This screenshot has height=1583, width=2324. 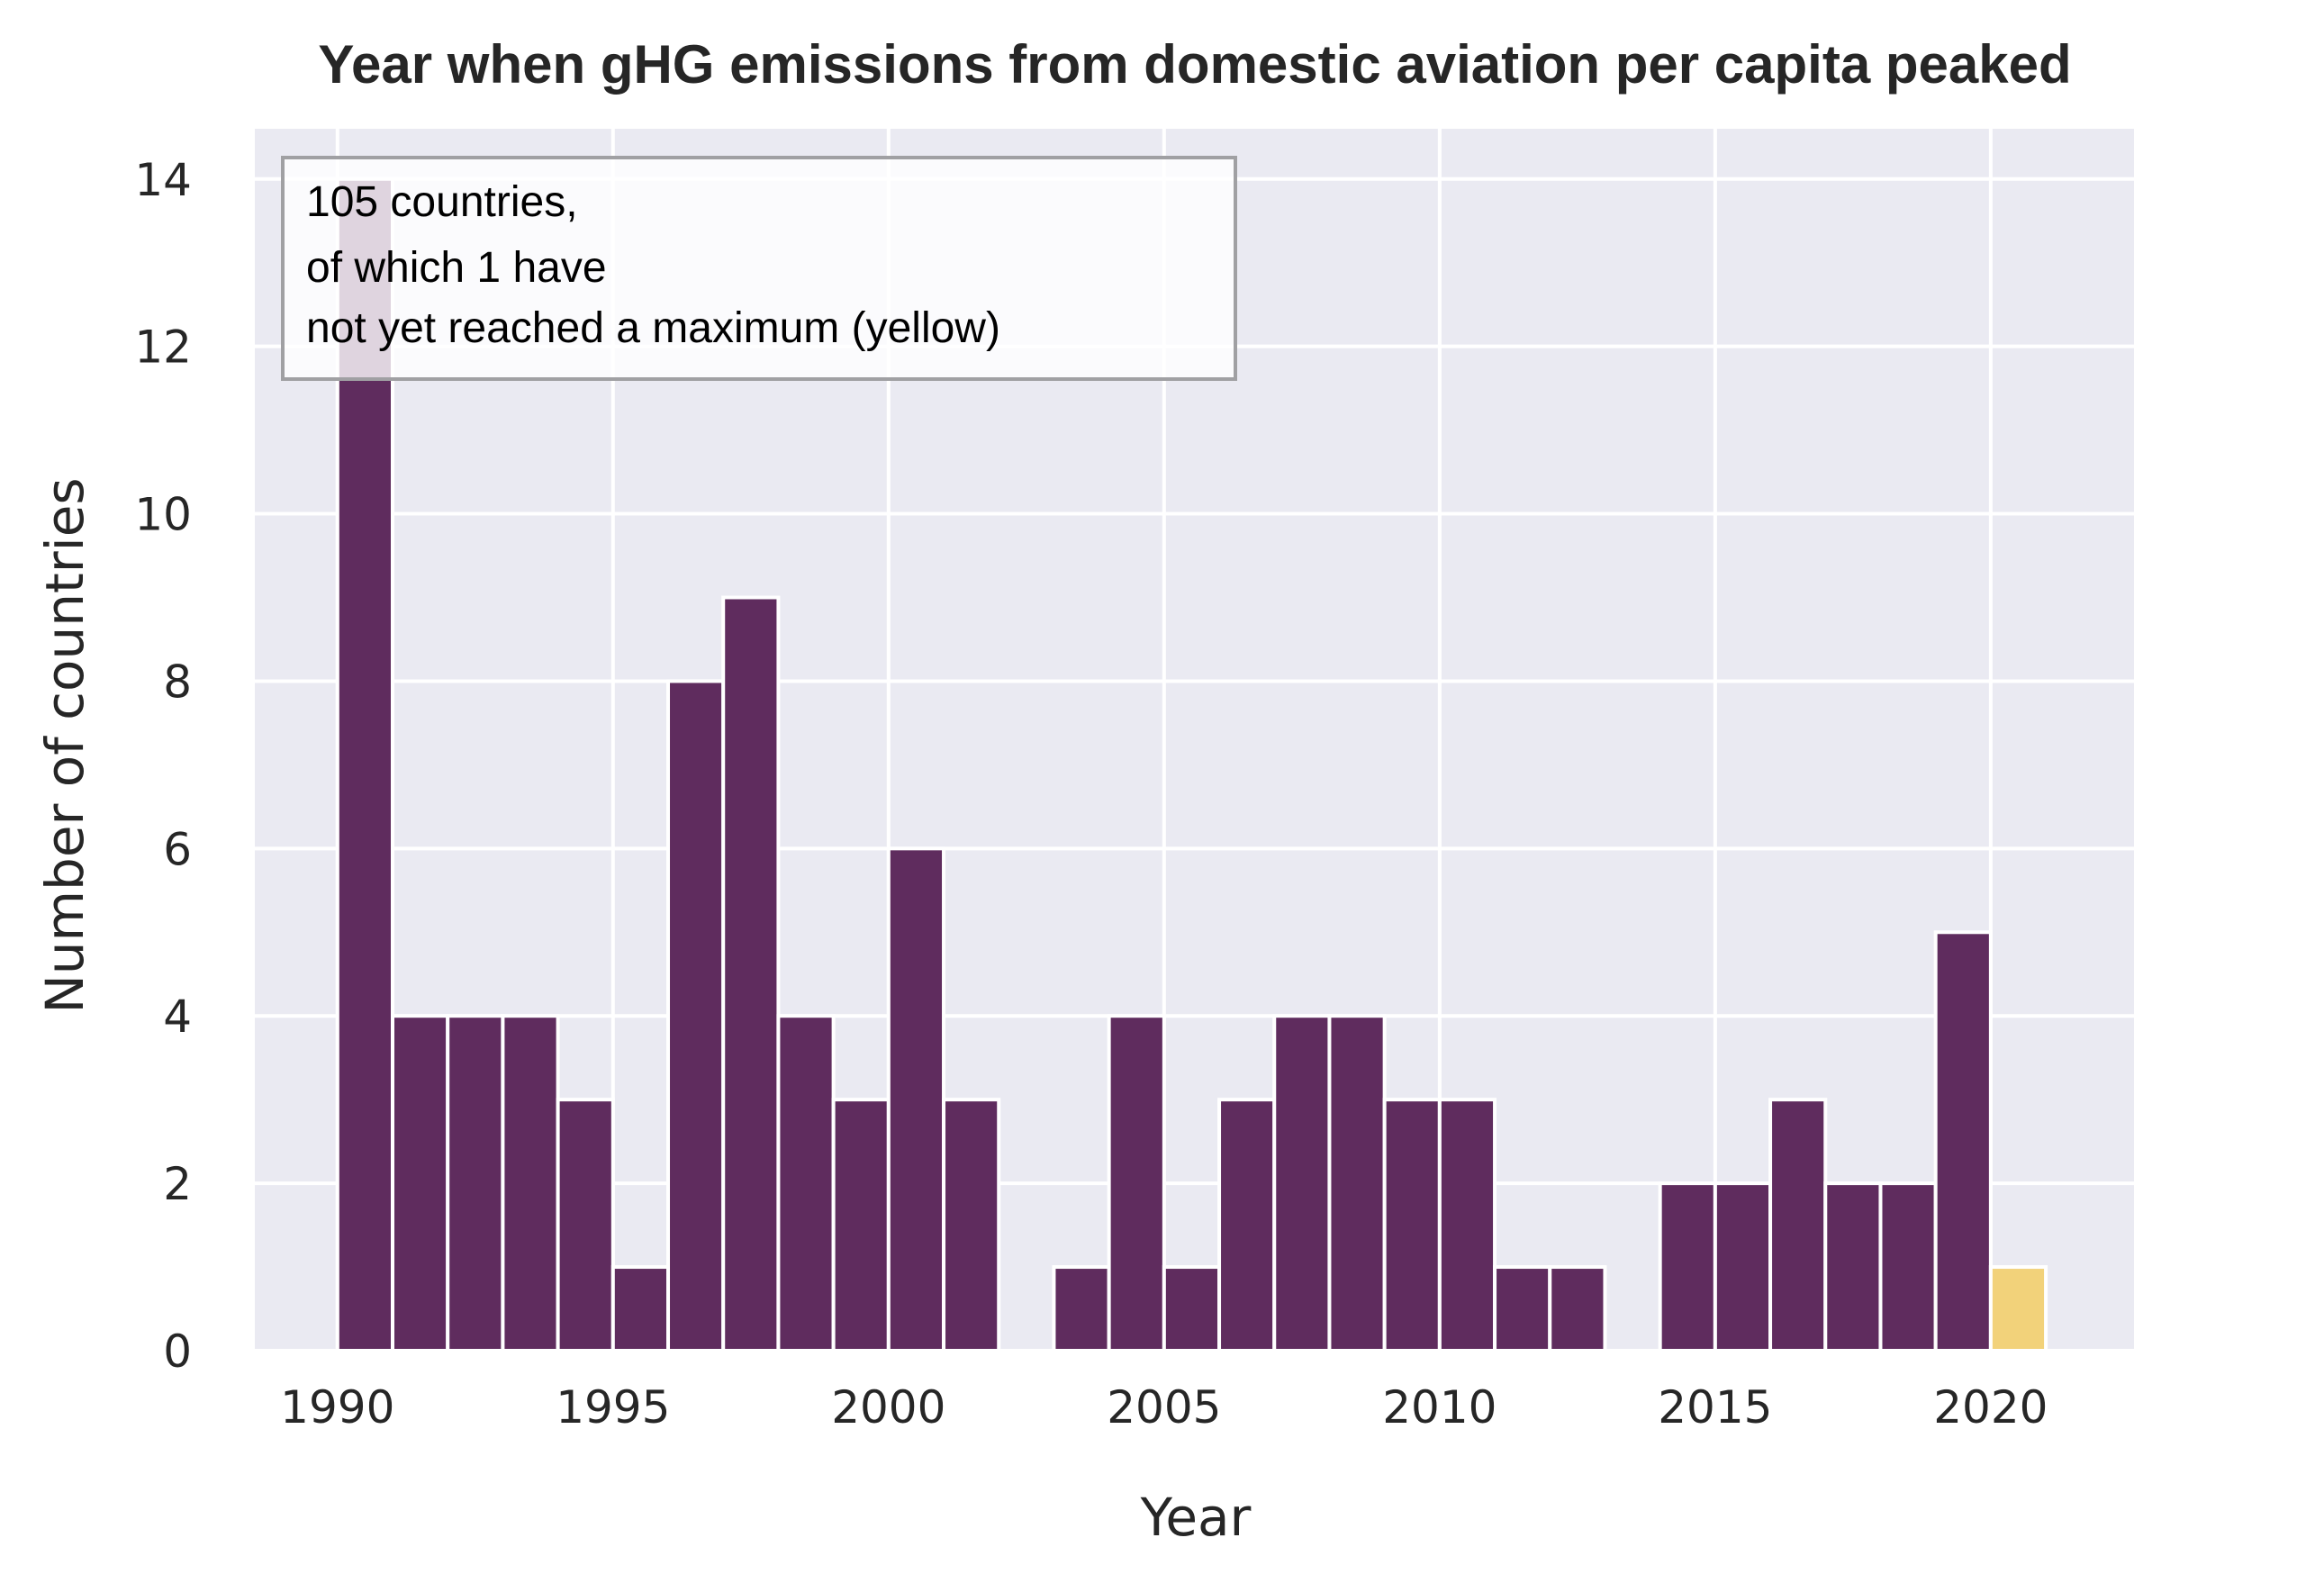 I want to click on annotation-line-2: of which 1 have, so click(x=456, y=268).